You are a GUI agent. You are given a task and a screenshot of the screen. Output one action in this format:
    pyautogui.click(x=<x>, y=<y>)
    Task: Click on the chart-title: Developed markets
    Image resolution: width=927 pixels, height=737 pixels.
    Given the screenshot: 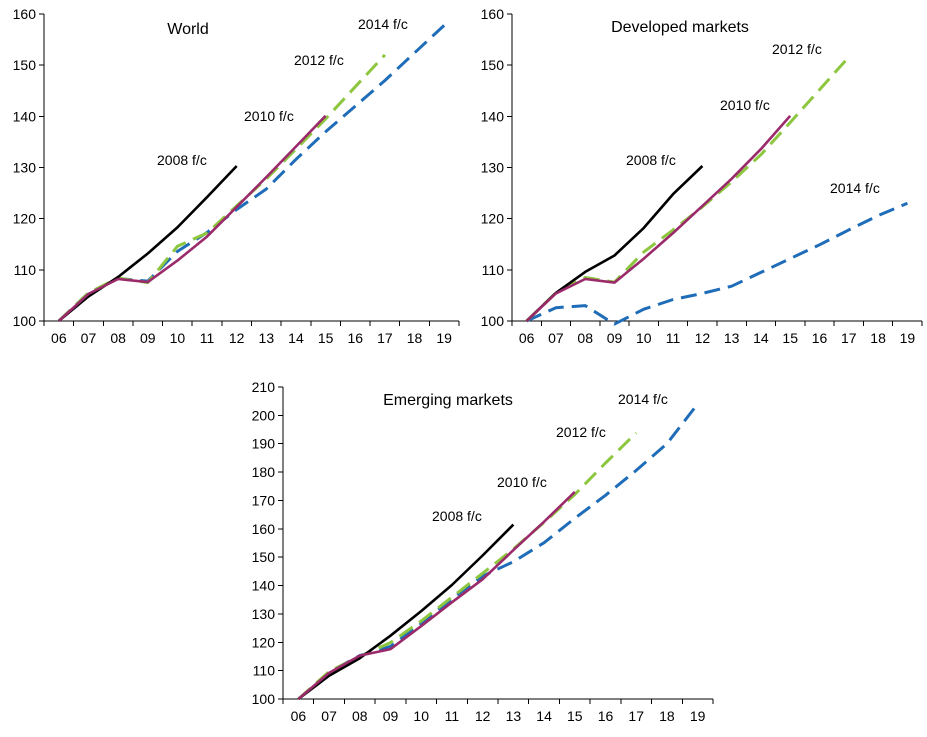 What is the action you would take?
    pyautogui.click(x=680, y=27)
    